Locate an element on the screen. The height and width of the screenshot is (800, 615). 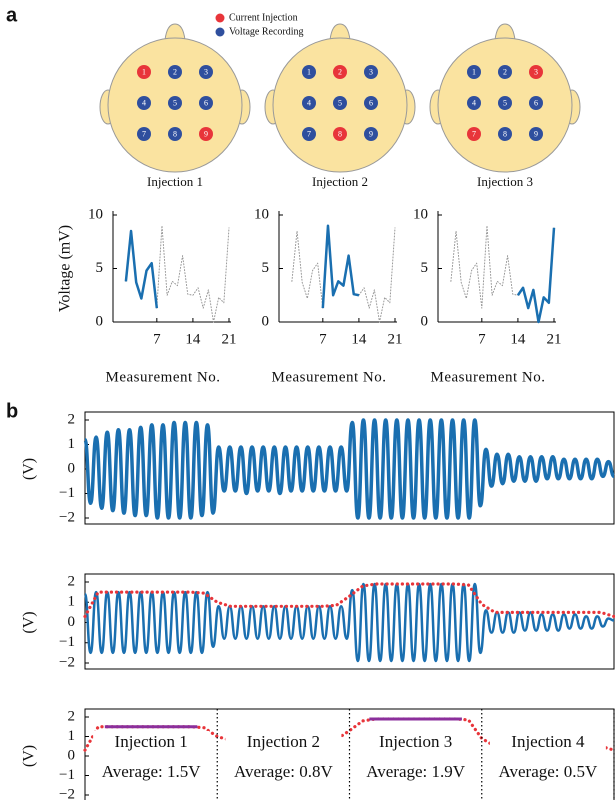
segment-title: Injection 2 is located at coordinates (283, 741).